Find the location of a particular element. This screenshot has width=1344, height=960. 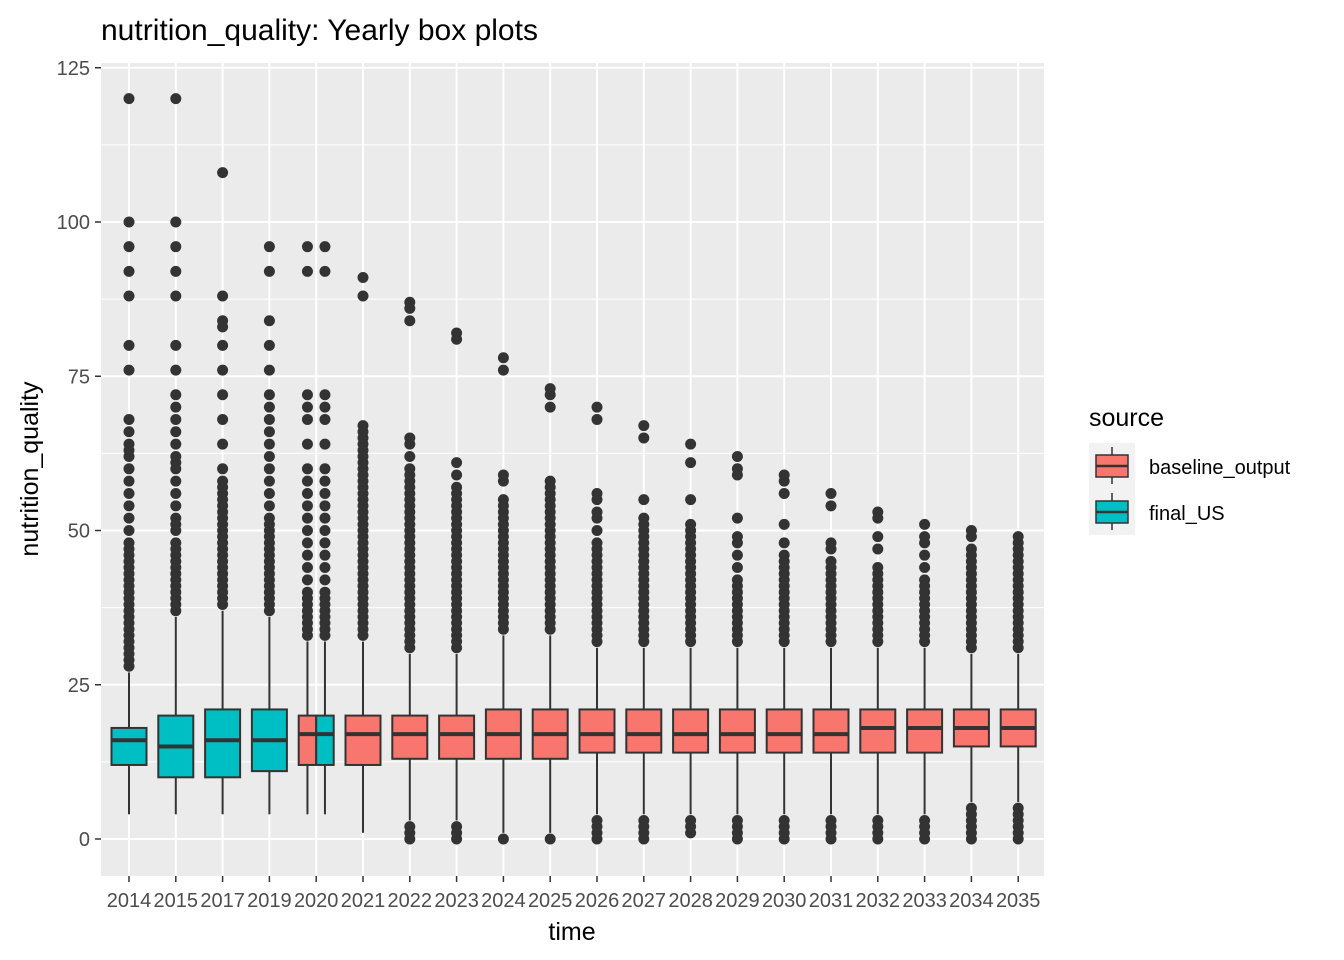

box-2017-final-US is located at coordinates (223, 491).